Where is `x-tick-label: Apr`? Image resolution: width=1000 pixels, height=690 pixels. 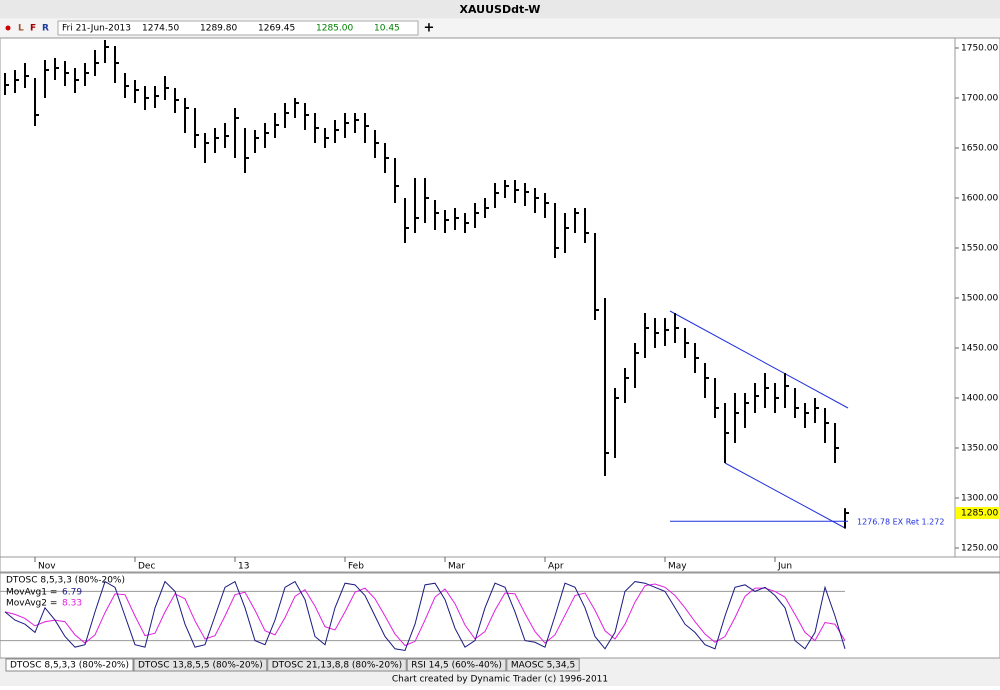
x-tick-label: Apr is located at coordinates (556, 567).